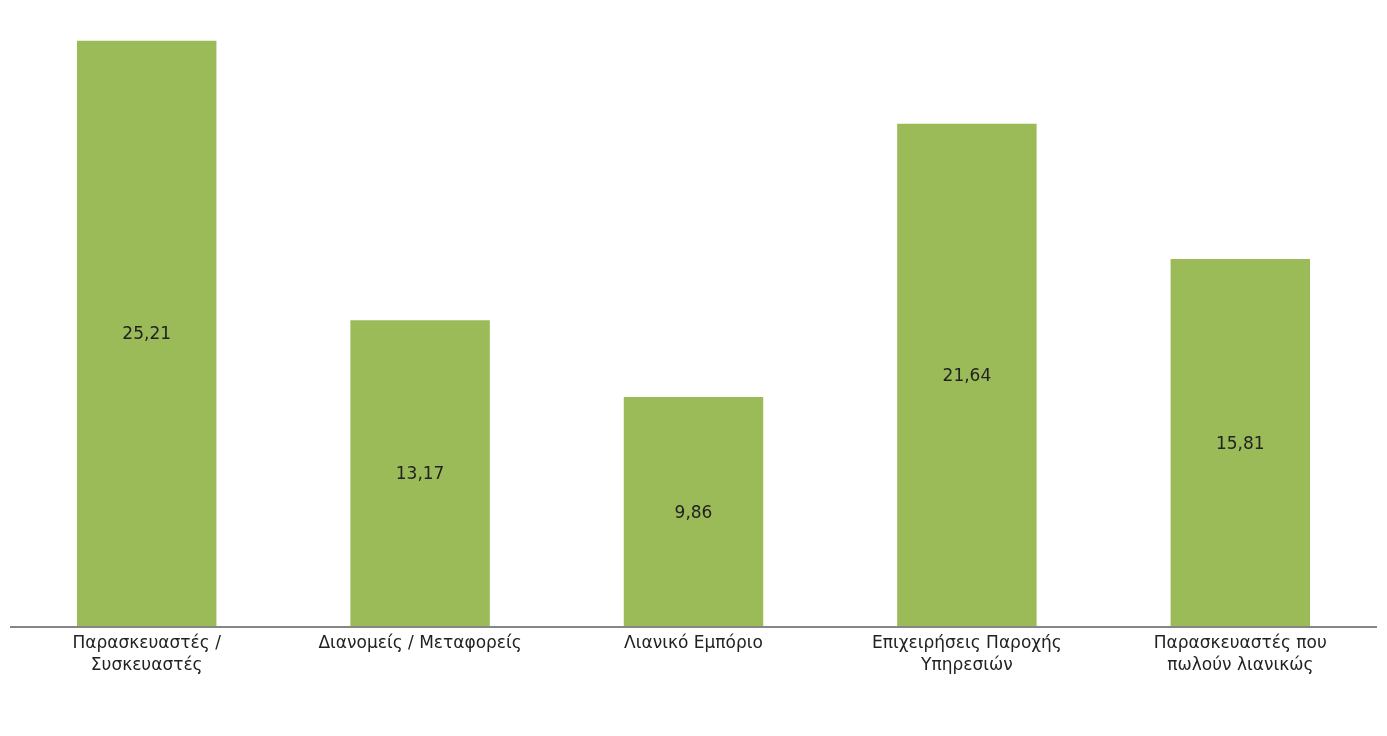  I want to click on x-tick-label: Επιχειρήσεις Παροχής Υπηρεσιών, so click(966, 653).